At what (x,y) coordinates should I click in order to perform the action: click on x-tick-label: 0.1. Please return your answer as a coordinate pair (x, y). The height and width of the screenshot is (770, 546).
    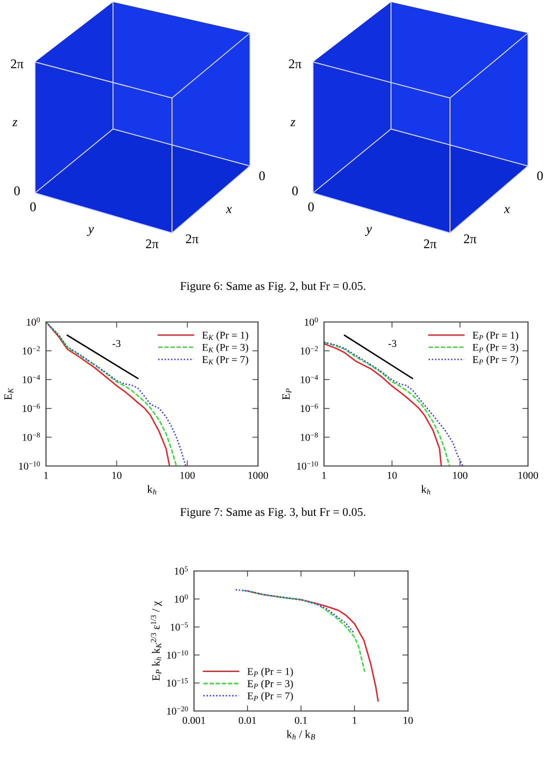
    Looking at the image, I should click on (300, 720).